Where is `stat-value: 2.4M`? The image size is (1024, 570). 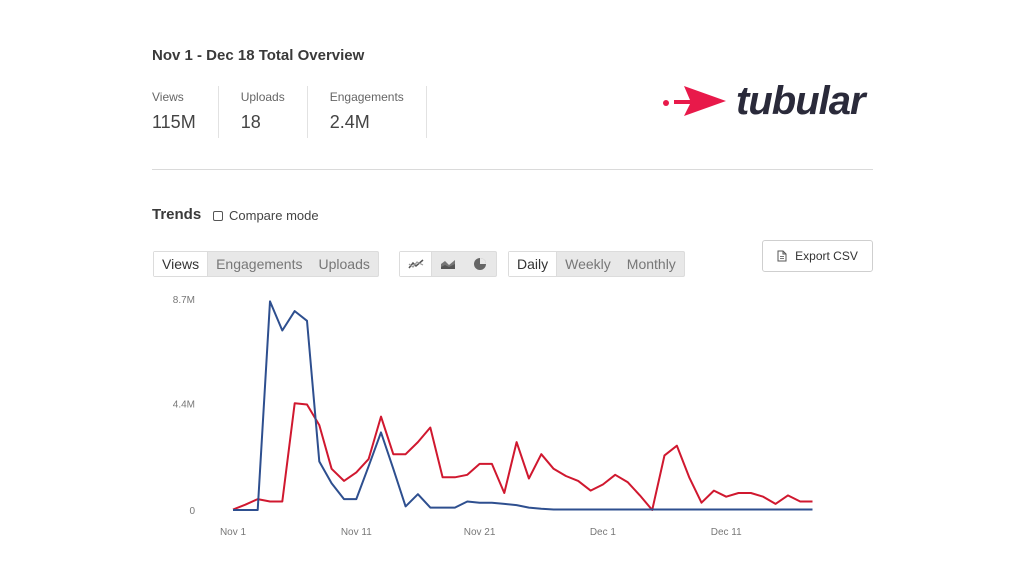
stat-value: 2.4M is located at coordinates (349, 122).